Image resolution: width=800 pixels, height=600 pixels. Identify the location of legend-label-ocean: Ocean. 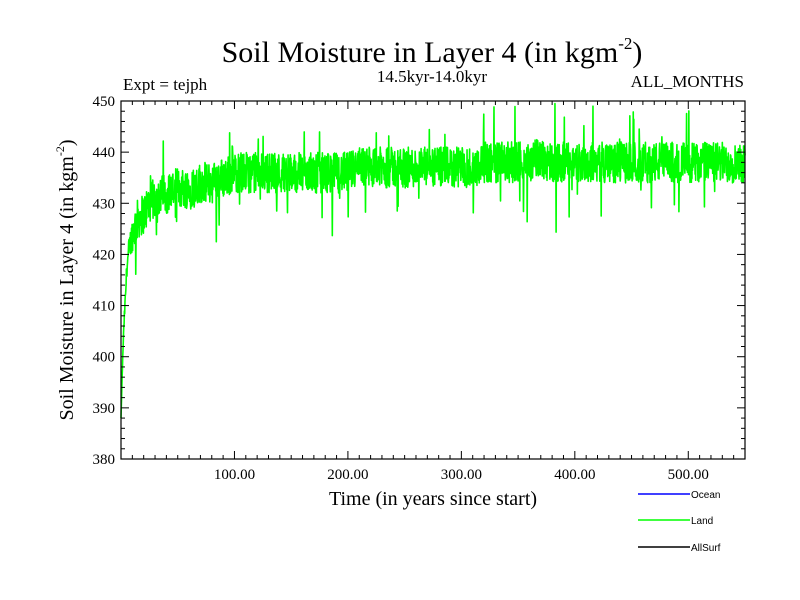
(705, 495).